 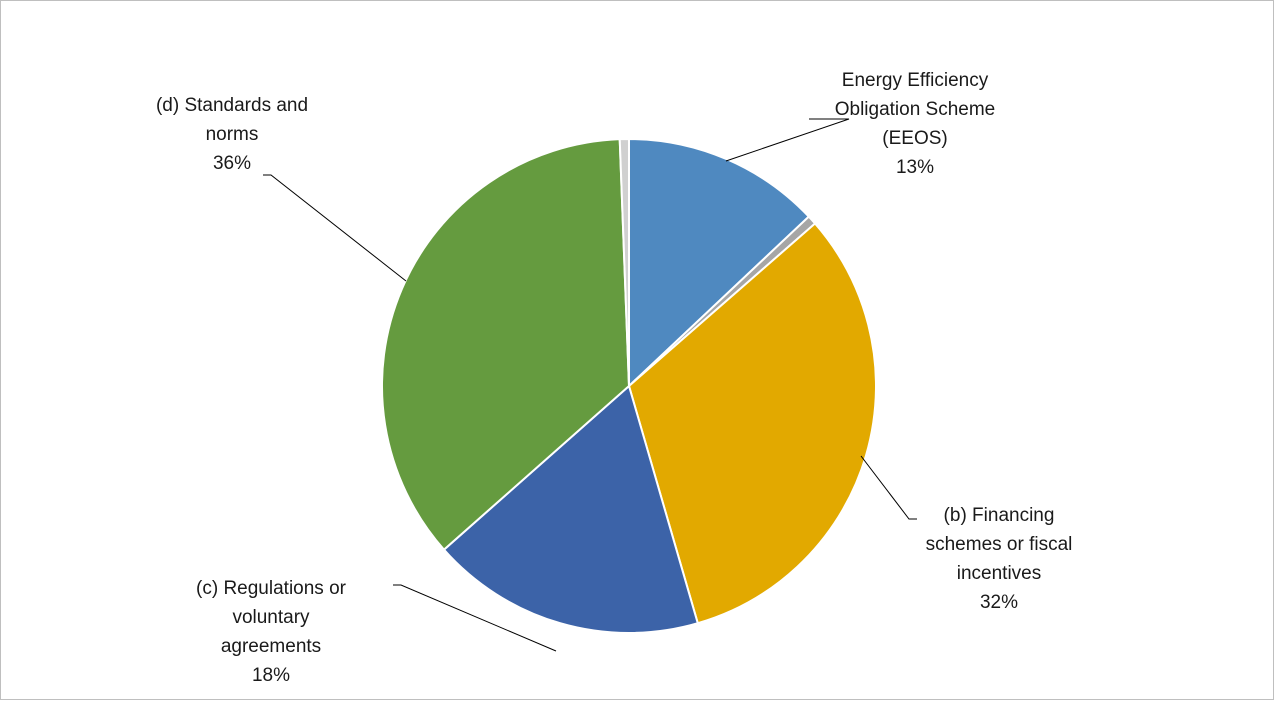 I want to click on slice-category-label: norms, so click(x=232, y=134).